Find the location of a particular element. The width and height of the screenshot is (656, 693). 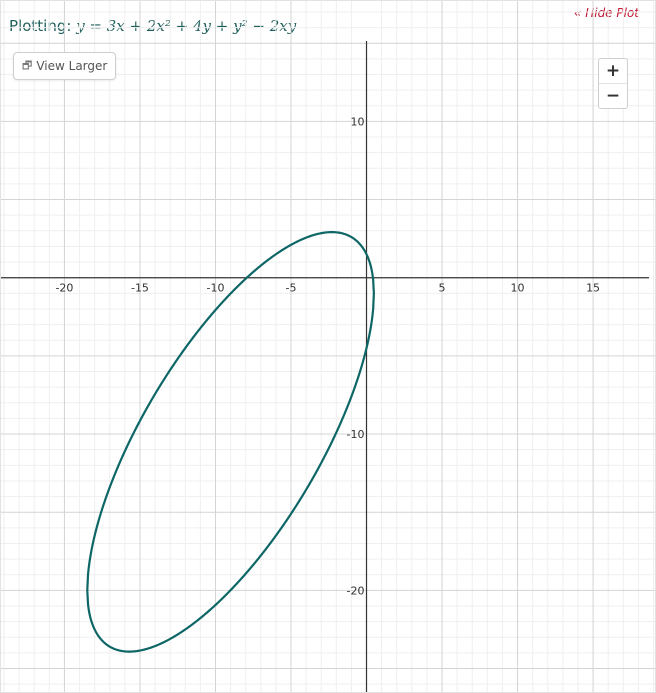

zoom-in-button: + is located at coordinates (613, 71).